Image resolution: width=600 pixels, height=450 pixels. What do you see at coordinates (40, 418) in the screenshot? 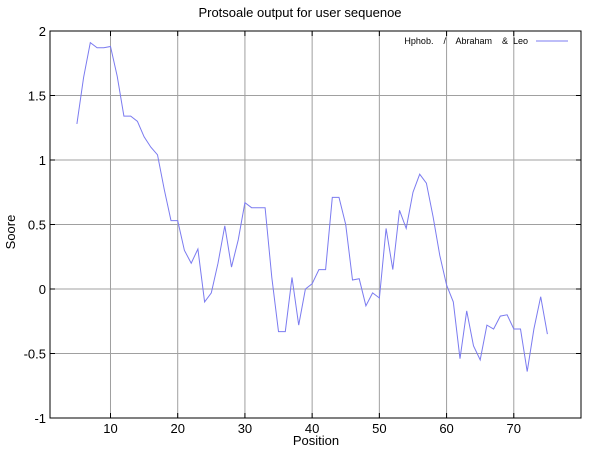
I see `y-tick-label: -1` at bounding box center [40, 418].